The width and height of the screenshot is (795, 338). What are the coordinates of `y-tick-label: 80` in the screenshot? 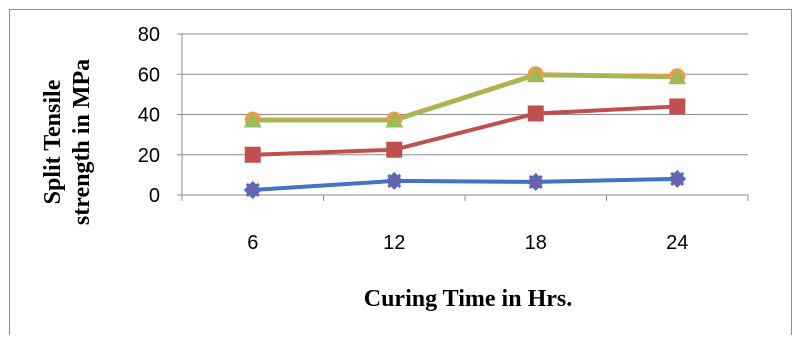 It's located at (149, 35).